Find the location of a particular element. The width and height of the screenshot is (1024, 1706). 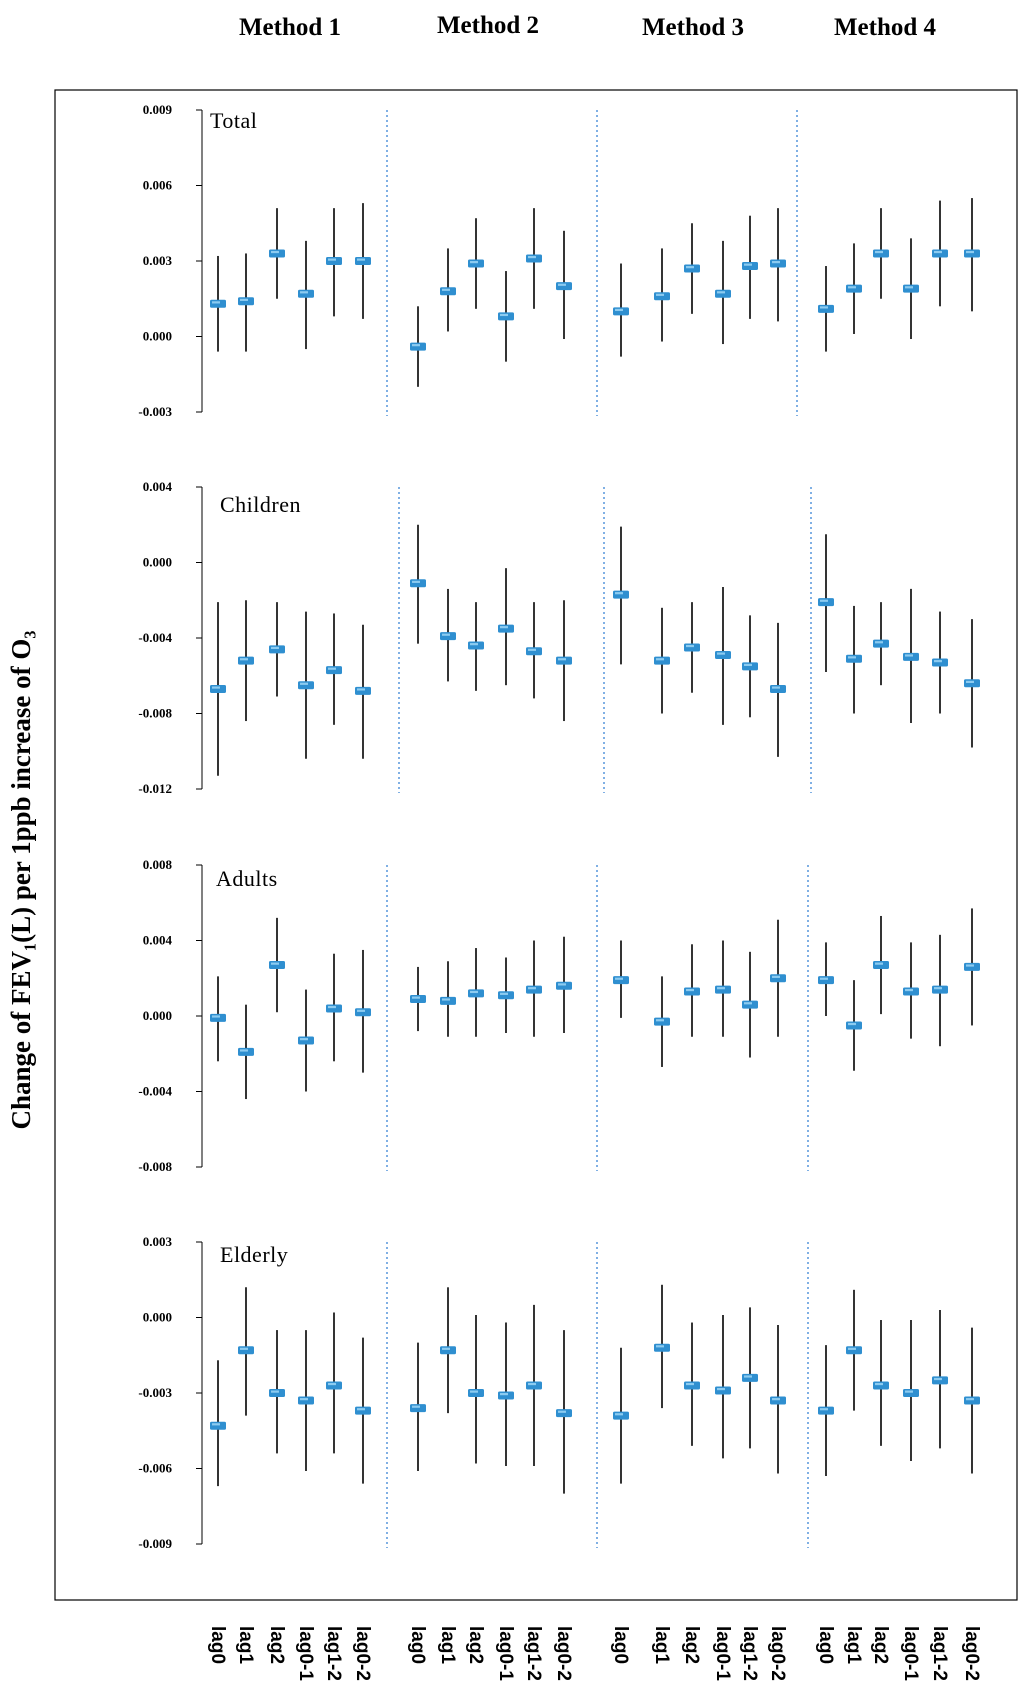

panel-label: Children is located at coordinates (260, 504).